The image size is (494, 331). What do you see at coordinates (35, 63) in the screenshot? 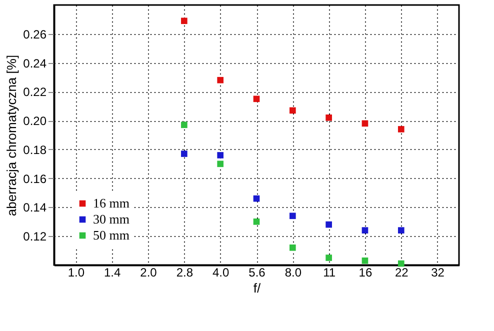
I see `y-tick-label: 0.24` at bounding box center [35, 63].